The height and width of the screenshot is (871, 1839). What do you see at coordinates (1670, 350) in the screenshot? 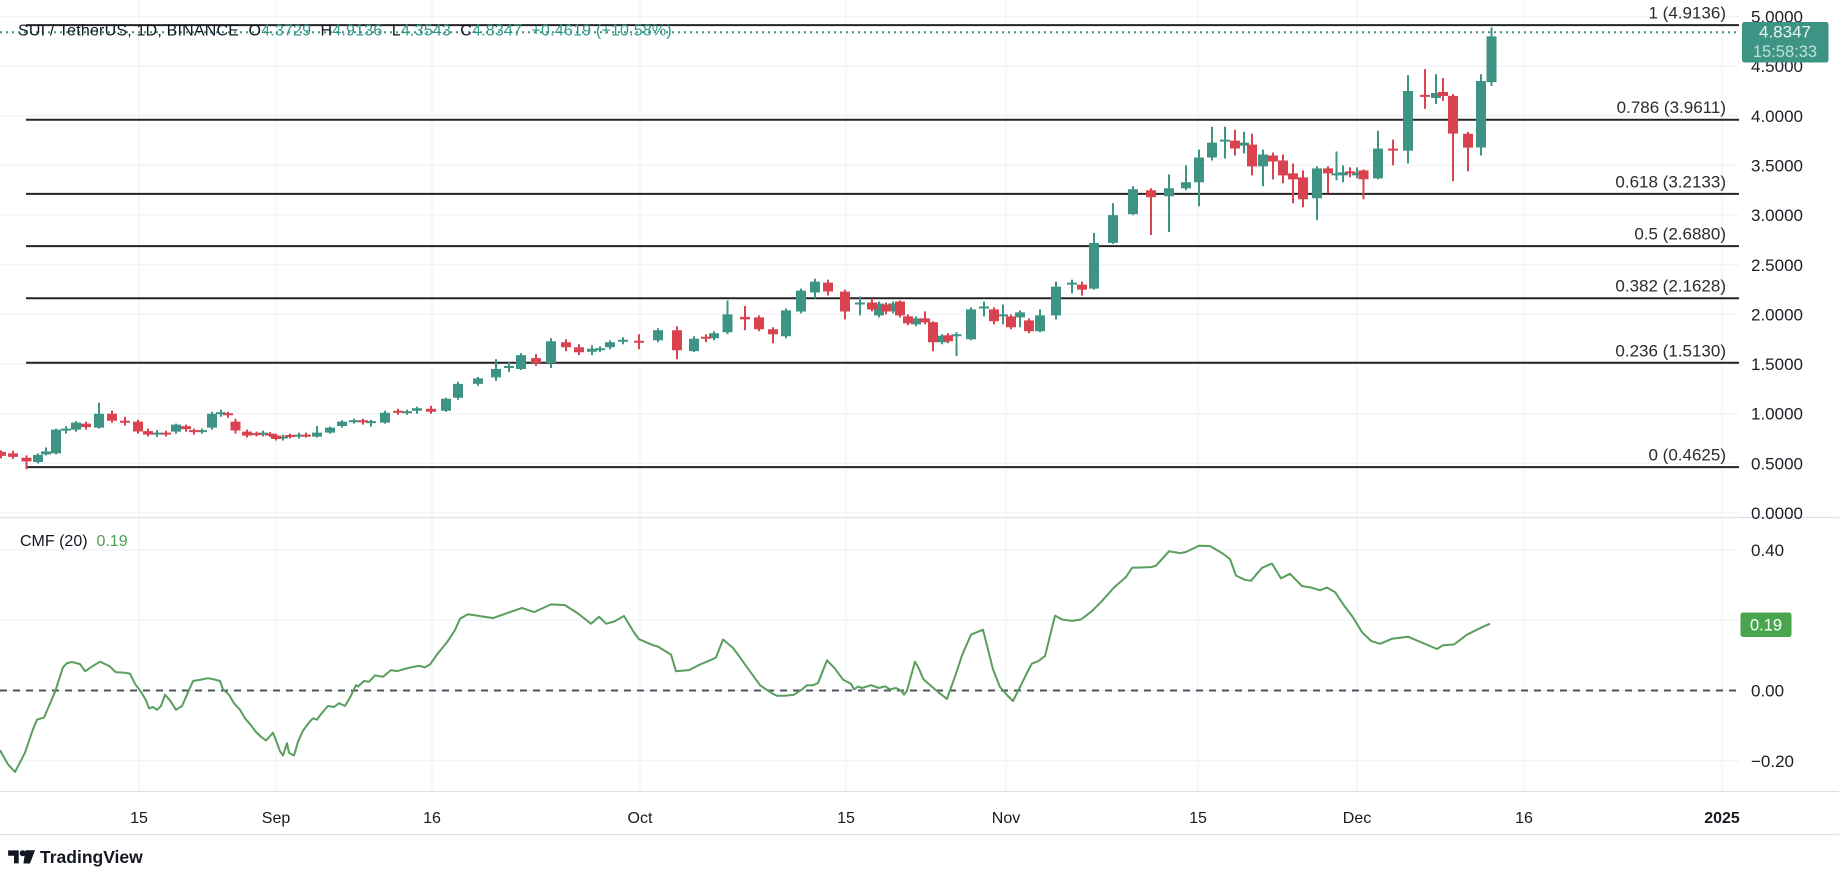
I see `svg-text: 0.236 (1.5130)` at bounding box center [1670, 350].